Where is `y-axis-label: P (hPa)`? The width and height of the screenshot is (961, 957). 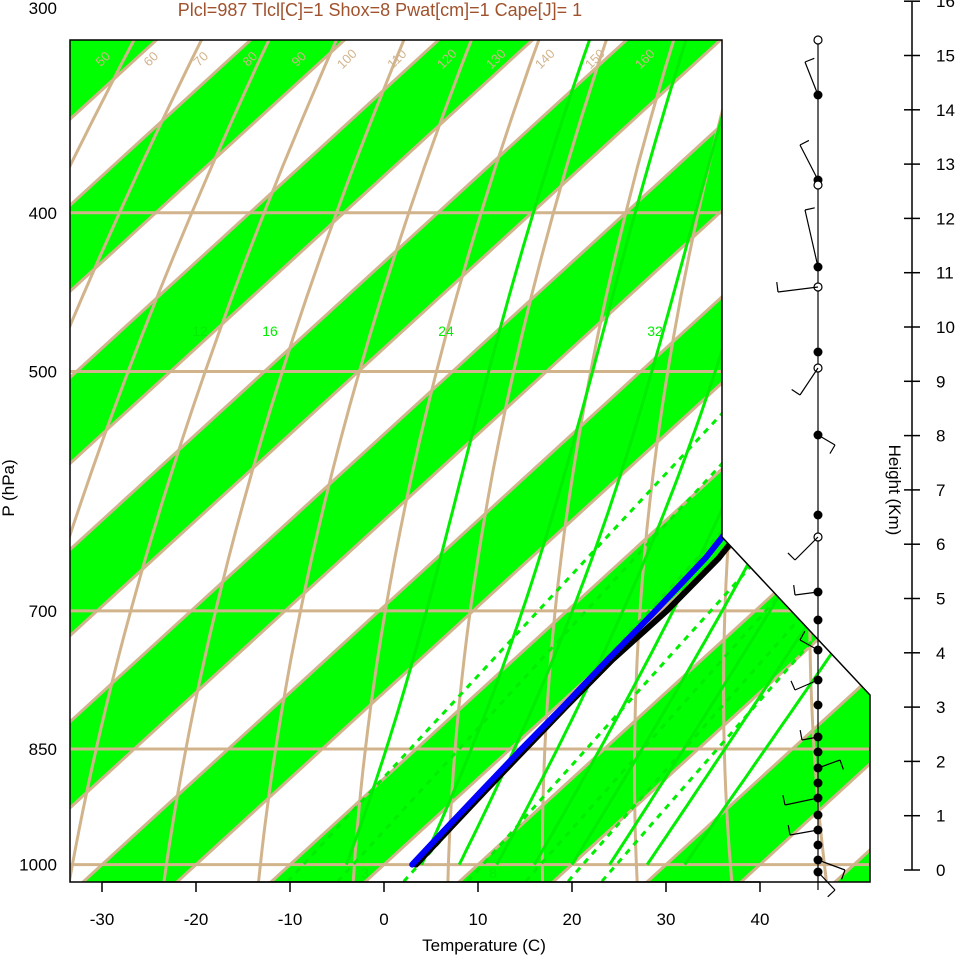 y-axis-label: P (hPa) is located at coordinates (9, 487).